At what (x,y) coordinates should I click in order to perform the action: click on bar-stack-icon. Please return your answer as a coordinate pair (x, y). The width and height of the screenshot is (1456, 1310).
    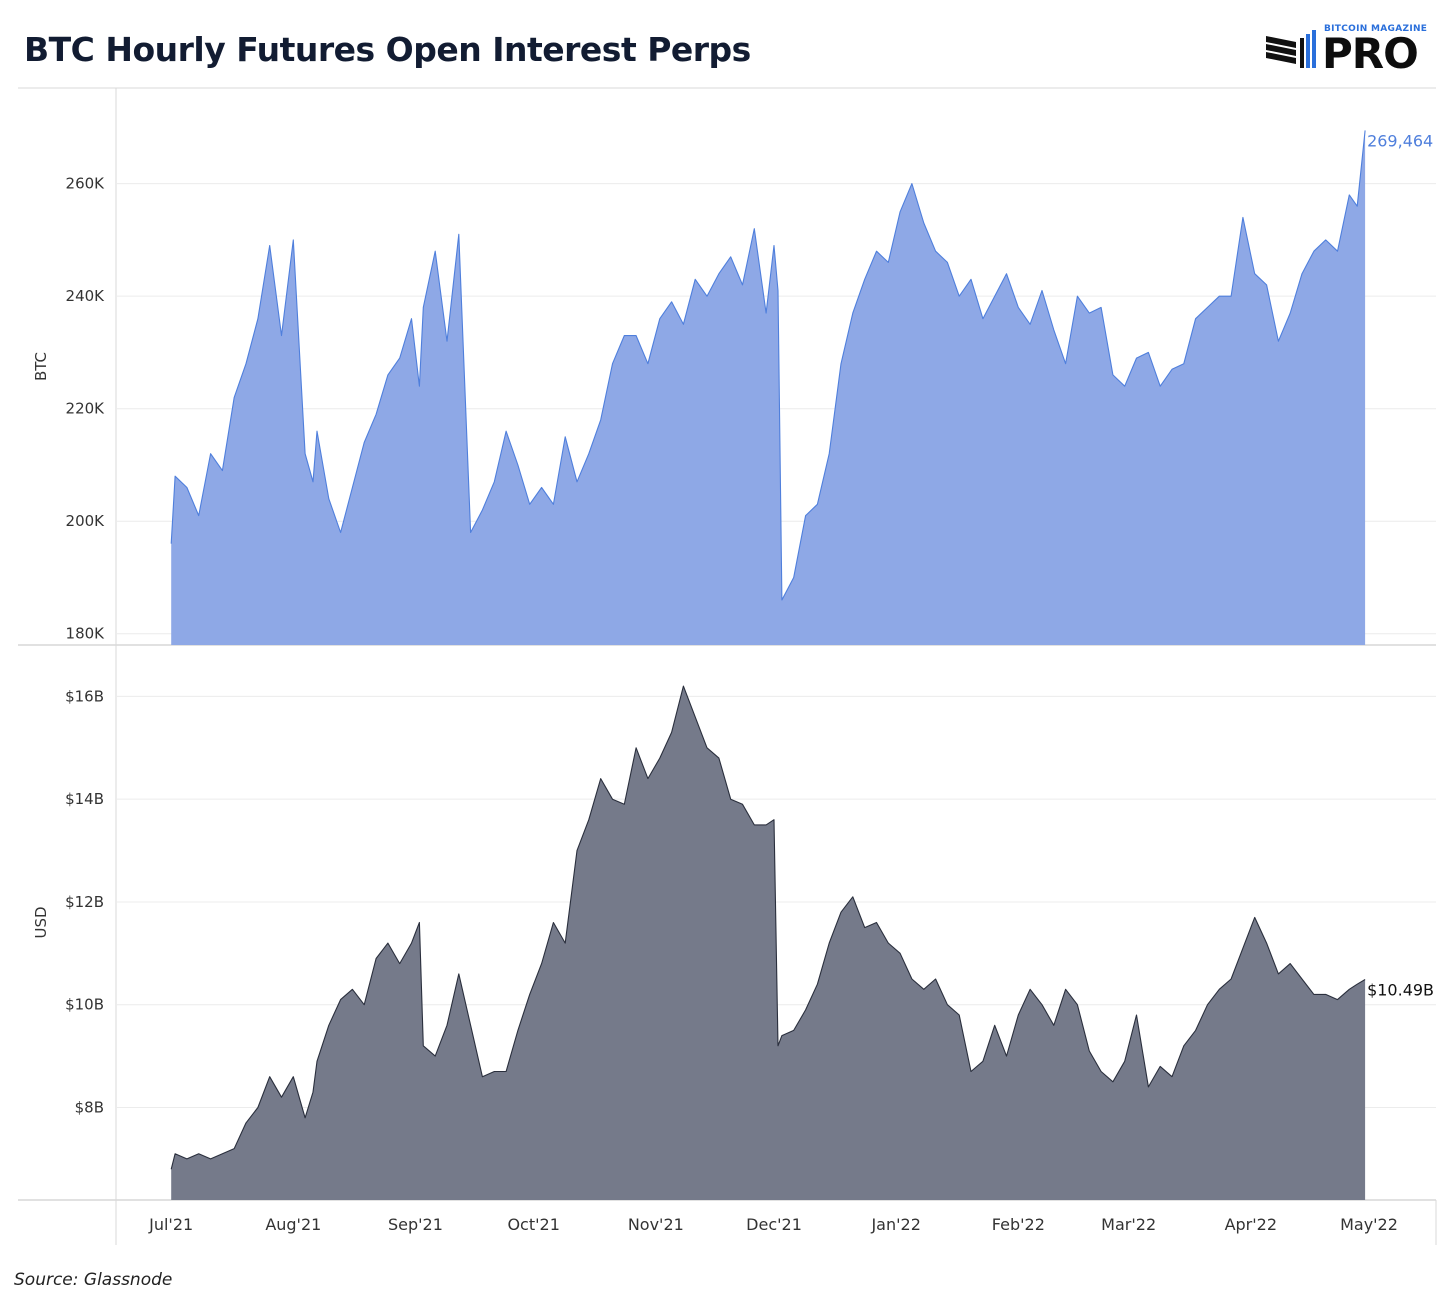
    Looking at the image, I should click on (1291, 49).